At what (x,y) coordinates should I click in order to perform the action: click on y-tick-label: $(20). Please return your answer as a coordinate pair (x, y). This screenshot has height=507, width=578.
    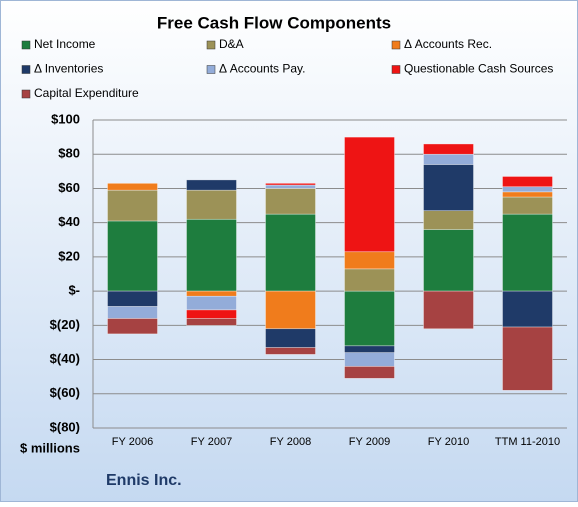
    Looking at the image, I should click on (65, 324).